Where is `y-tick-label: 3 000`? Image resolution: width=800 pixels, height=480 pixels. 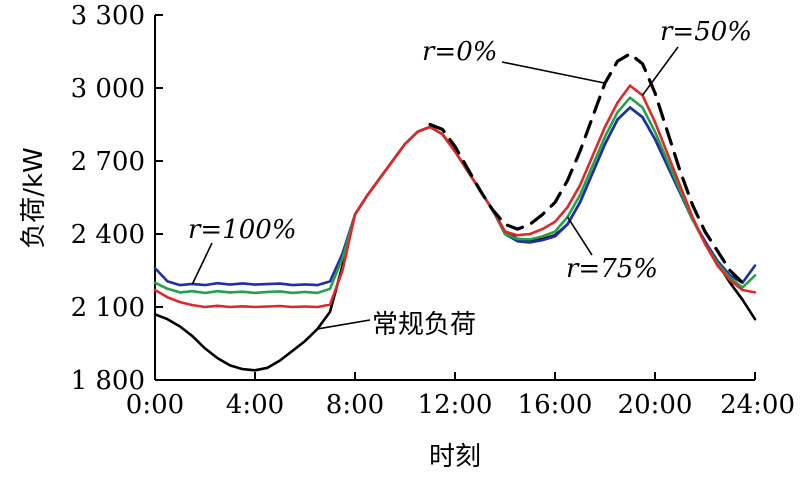
y-tick-label: 3 000 is located at coordinates (108, 89).